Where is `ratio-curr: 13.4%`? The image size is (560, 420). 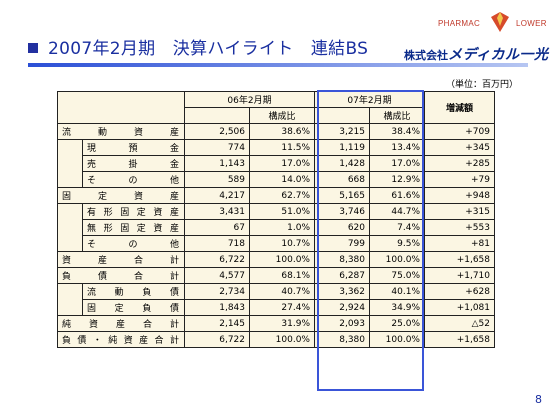
ratio-curr: 13.4% is located at coordinates (397, 147).